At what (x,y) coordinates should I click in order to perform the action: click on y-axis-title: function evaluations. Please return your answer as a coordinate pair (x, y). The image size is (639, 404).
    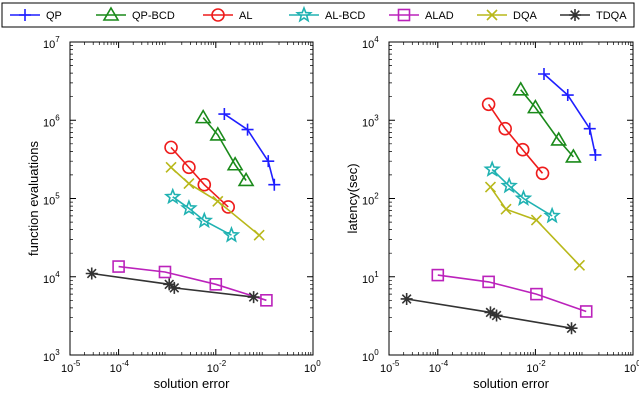
    Looking at the image, I should click on (33, 198).